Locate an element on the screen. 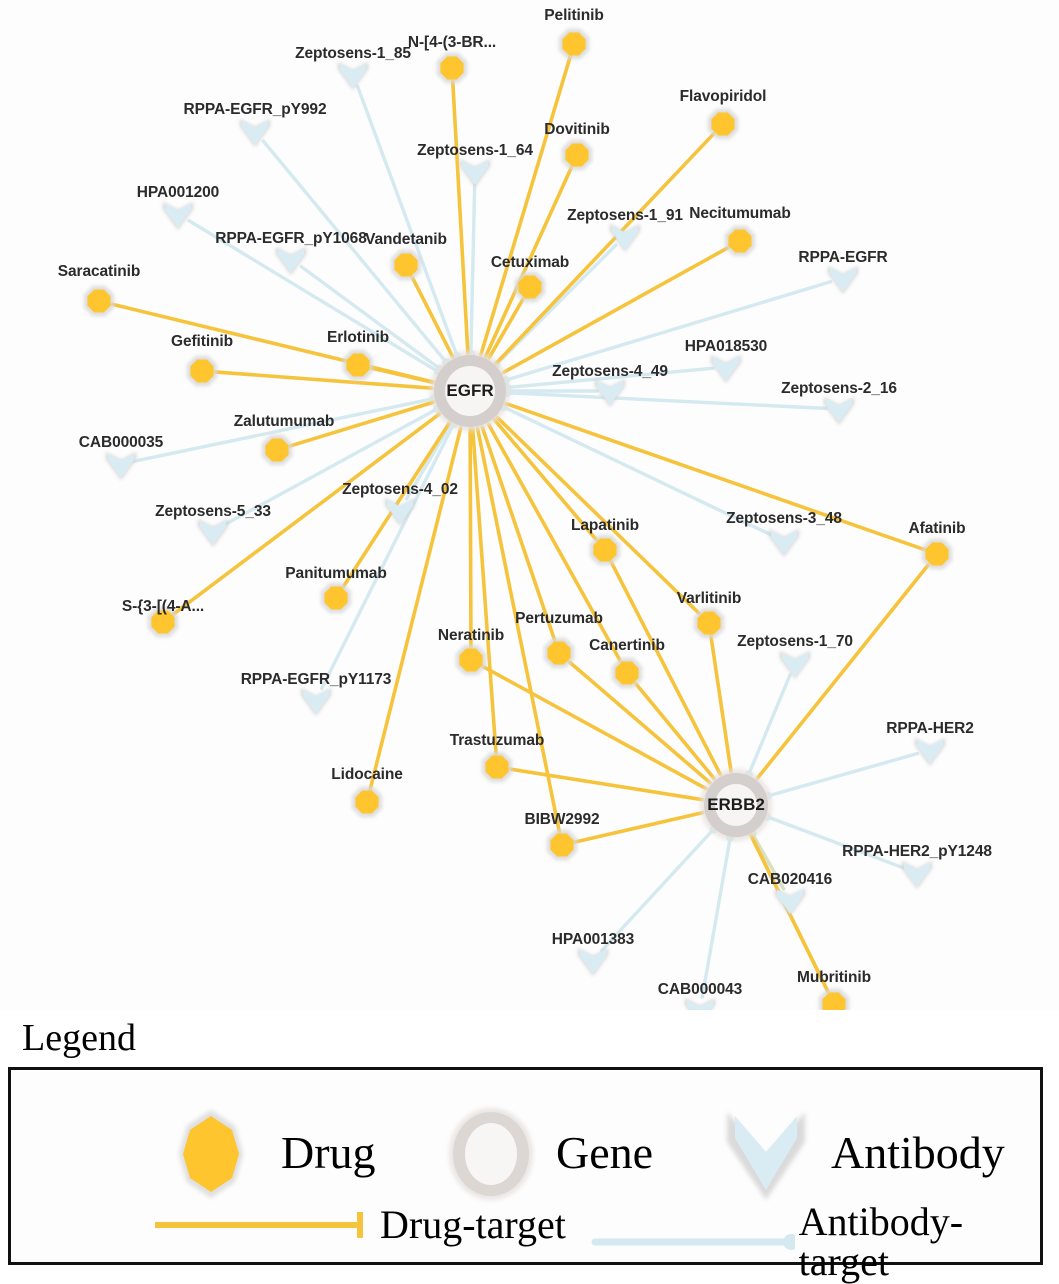  antibody-node-cab000043 is located at coordinates (700, 1003).